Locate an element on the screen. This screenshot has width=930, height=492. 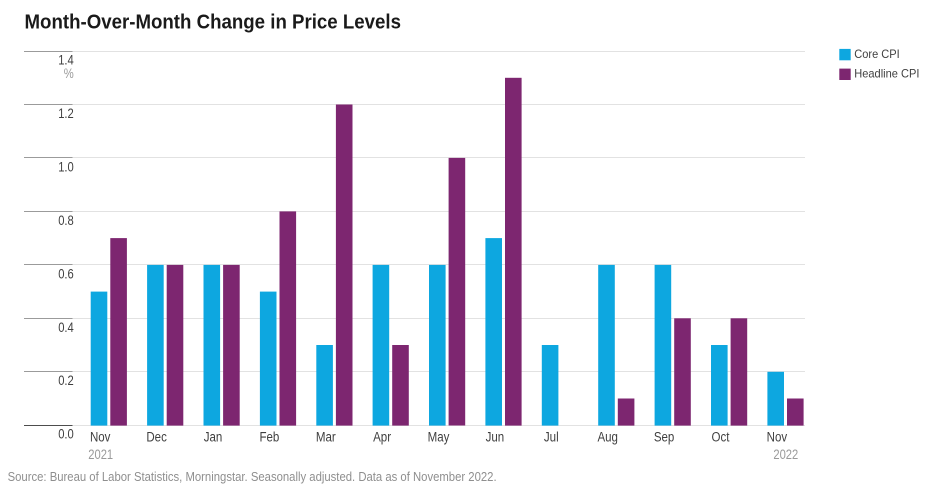
svg-text: 0.6 is located at coordinates (66, 273).